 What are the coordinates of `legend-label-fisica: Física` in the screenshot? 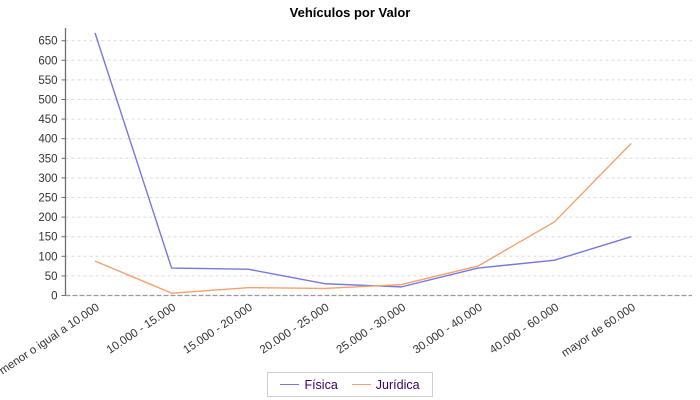 It's located at (321, 384).